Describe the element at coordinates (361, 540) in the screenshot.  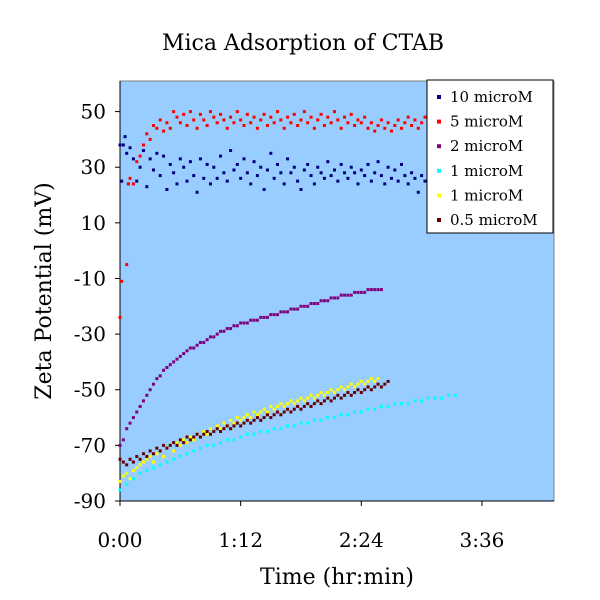
I see `x-tick-label: 2:24` at that location.